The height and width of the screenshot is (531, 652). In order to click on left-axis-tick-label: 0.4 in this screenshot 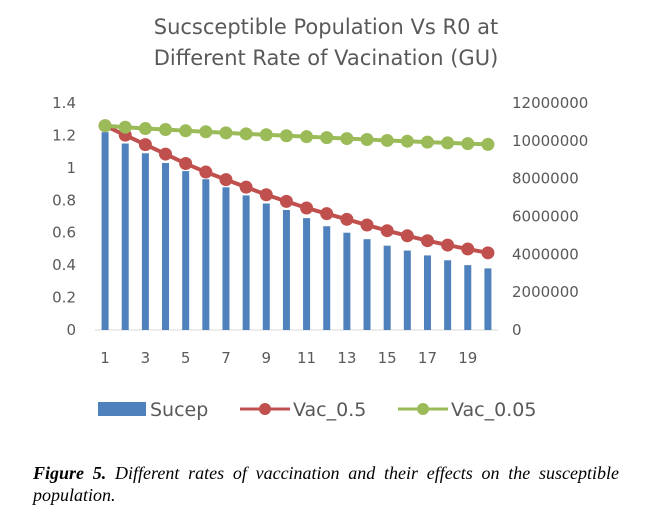, I will do `click(64, 265)`.